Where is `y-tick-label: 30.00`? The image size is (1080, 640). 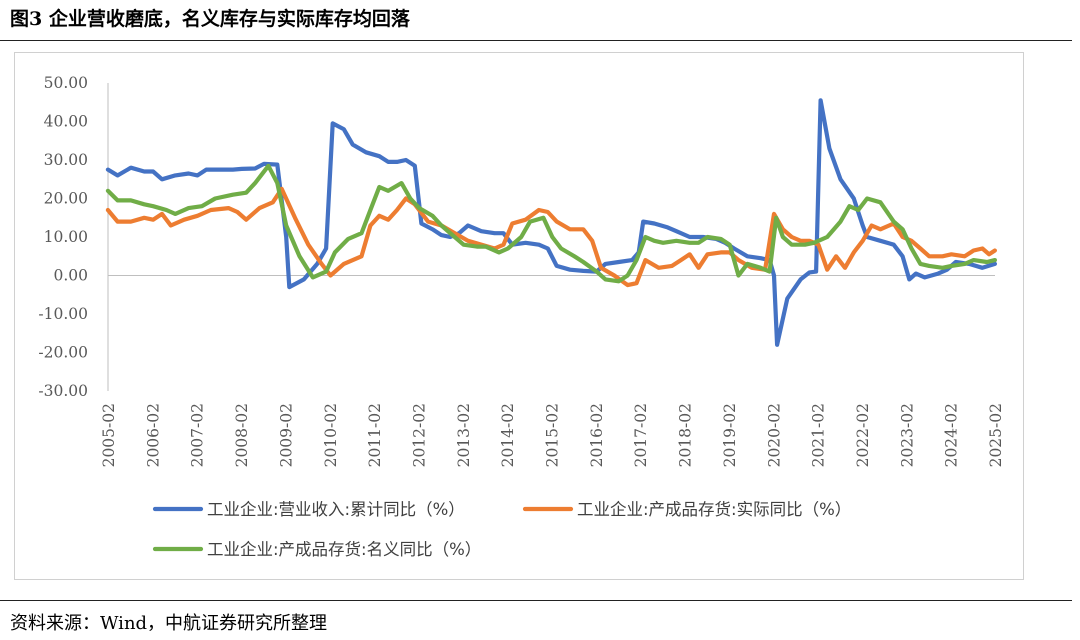 y-tick-label: 30.00 is located at coordinates (66, 160).